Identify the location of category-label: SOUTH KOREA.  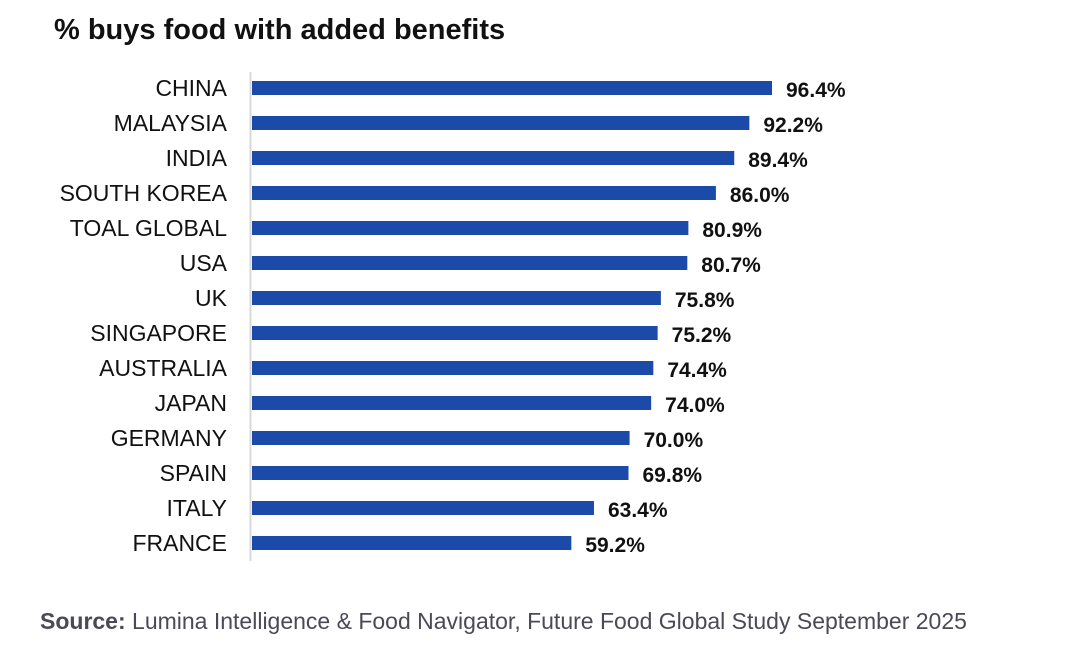
(144, 193).